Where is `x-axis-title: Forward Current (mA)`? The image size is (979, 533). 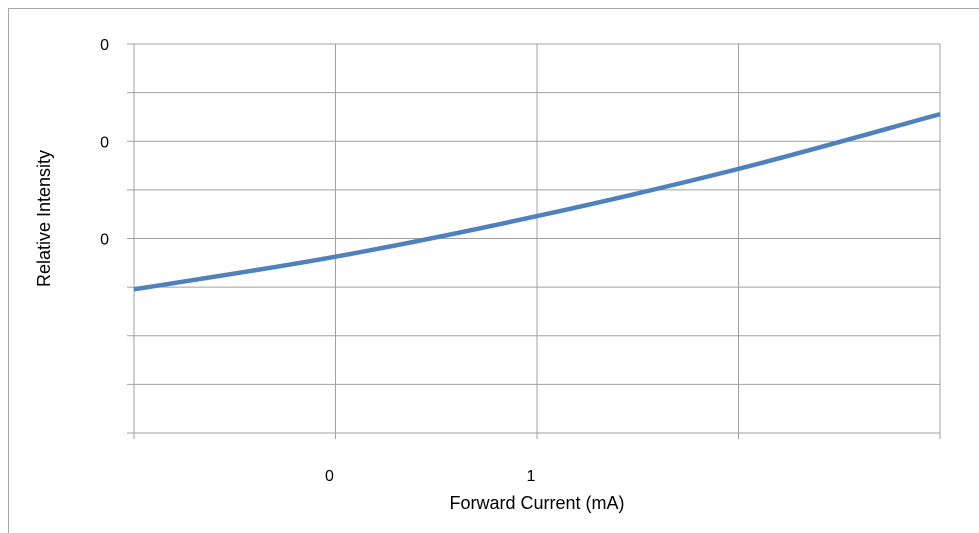 x-axis-title: Forward Current (mA) is located at coordinates (536, 503).